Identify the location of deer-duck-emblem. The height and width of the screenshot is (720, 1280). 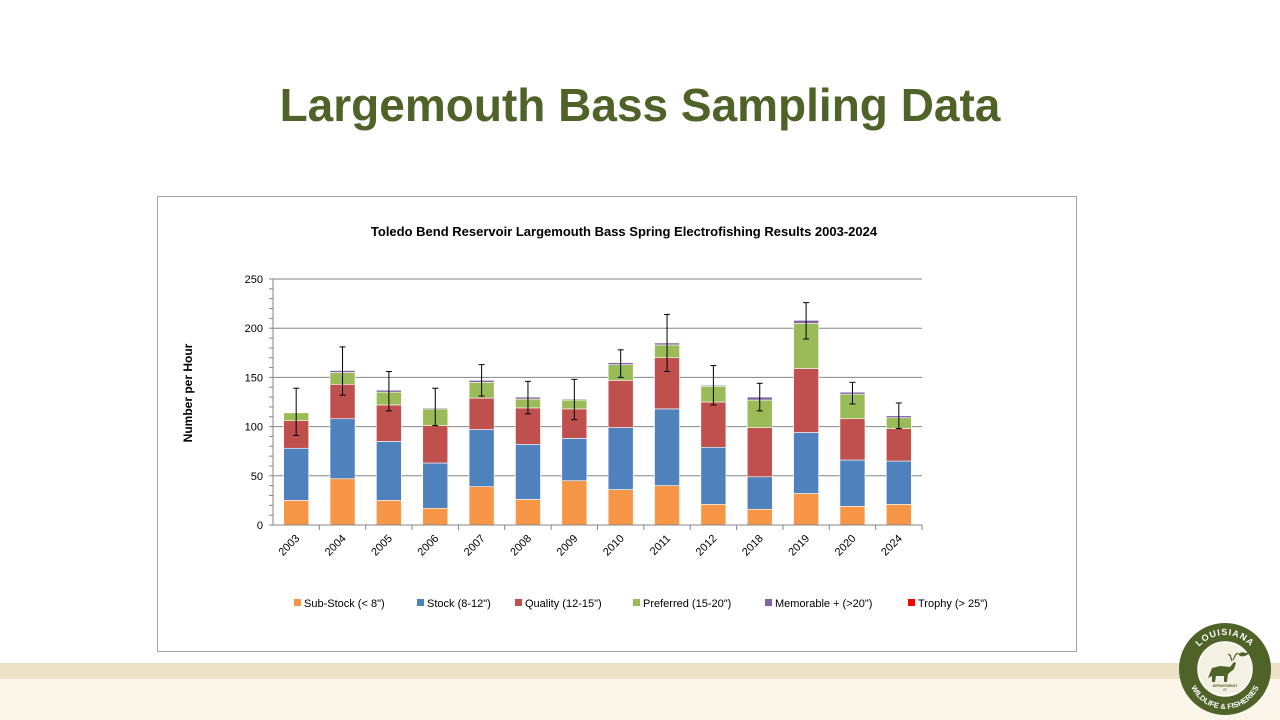
(1229, 667).